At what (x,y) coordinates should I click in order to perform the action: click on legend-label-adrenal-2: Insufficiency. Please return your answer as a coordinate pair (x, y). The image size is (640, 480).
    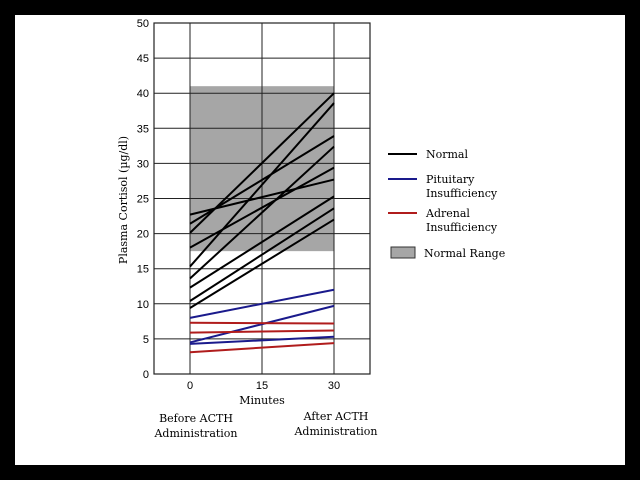
    Looking at the image, I should click on (462, 227).